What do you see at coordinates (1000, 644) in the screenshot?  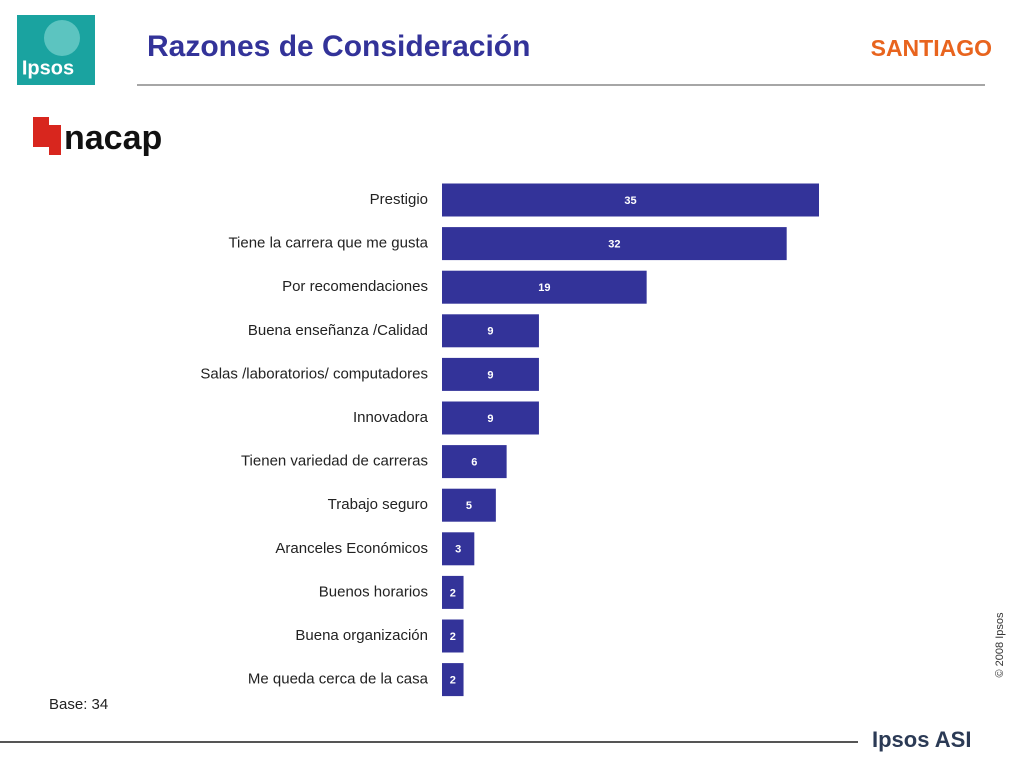 I see `copyright: © 2008 Ipsos` at bounding box center [1000, 644].